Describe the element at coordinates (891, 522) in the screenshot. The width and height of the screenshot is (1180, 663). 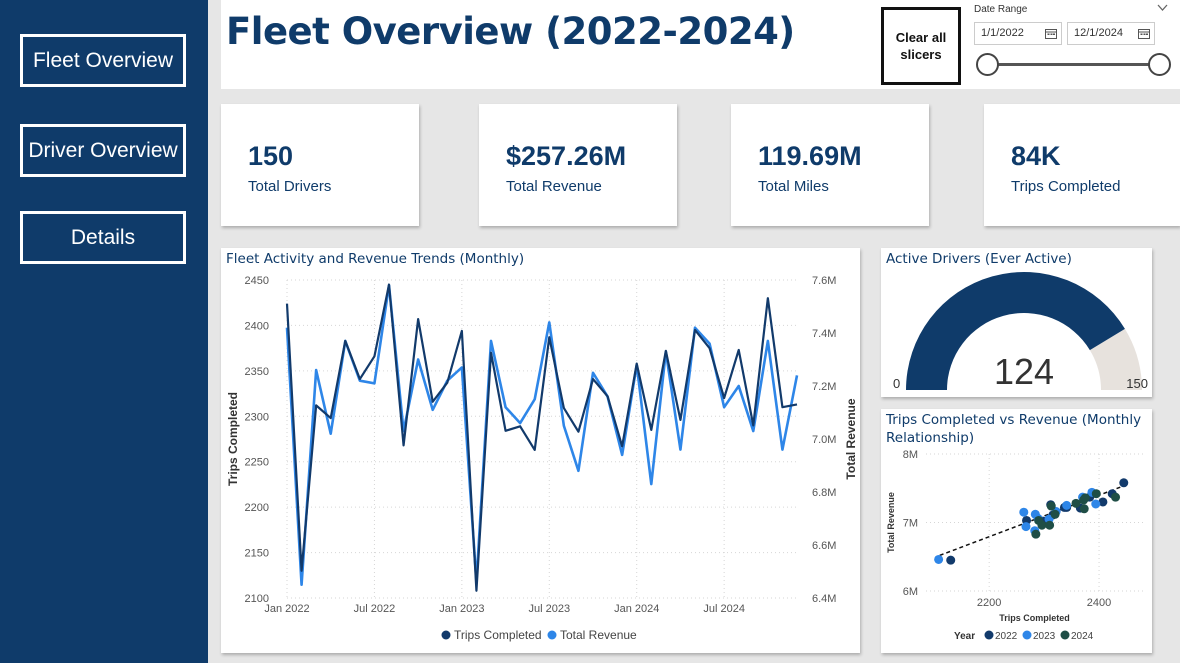
I see `y-axis-title: Total Revenue` at that location.